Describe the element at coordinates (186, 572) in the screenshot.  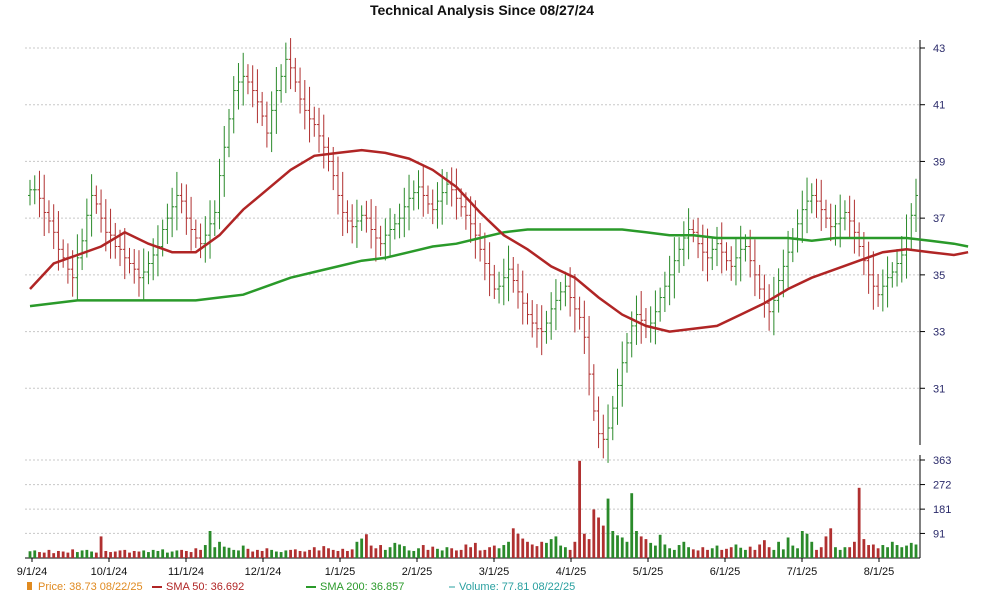
I see `x-tick-label: 11/1/24` at that location.